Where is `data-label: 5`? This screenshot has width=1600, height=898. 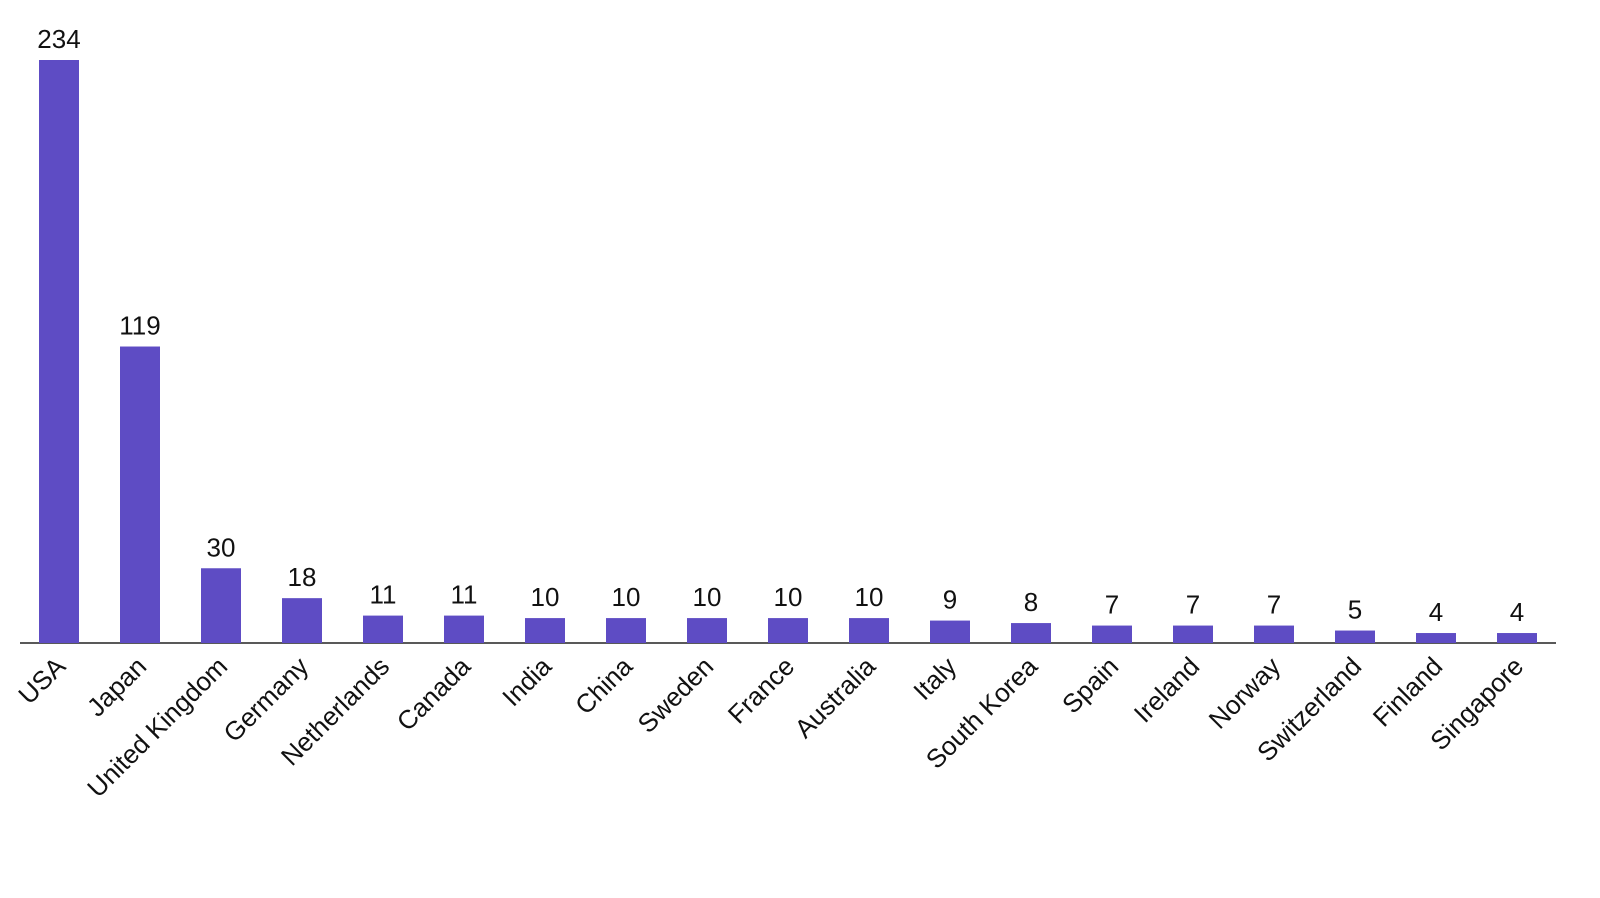 data-label: 5 is located at coordinates (1355, 610).